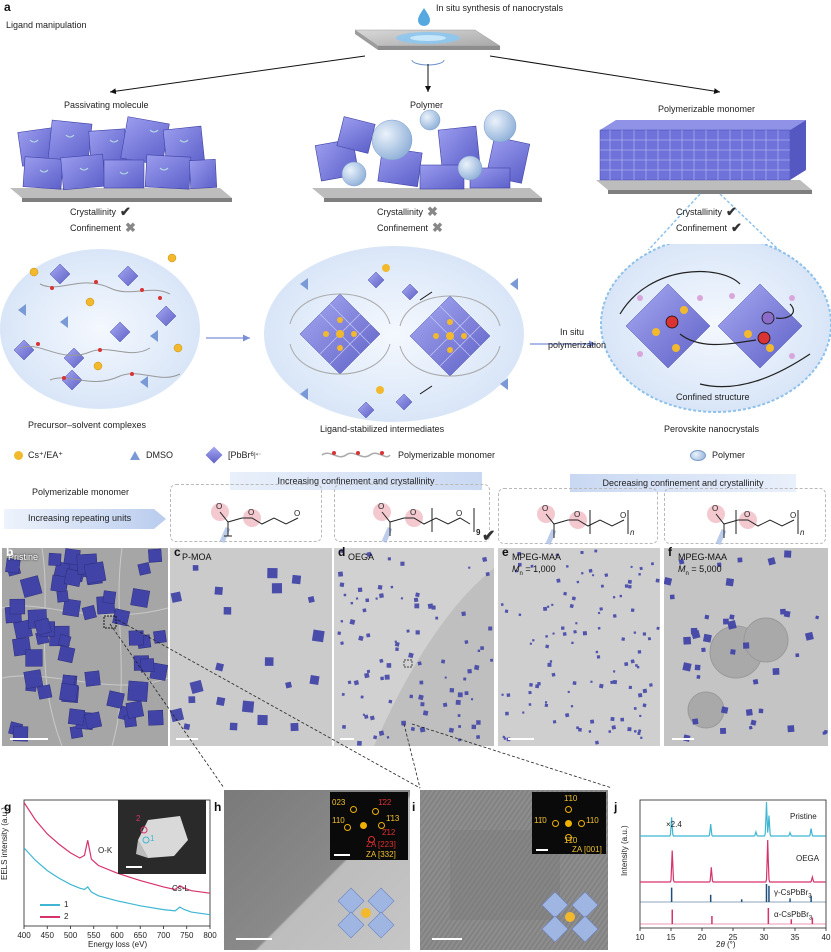  I want to click on panel-e-letter: e, so click(505, 552).